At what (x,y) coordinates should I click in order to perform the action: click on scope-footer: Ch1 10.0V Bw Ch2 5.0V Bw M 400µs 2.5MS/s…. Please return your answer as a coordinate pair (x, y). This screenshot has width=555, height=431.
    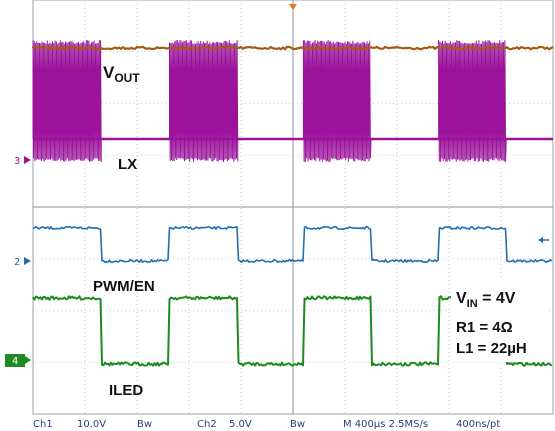
    Looking at the image, I should click on (266, 424).